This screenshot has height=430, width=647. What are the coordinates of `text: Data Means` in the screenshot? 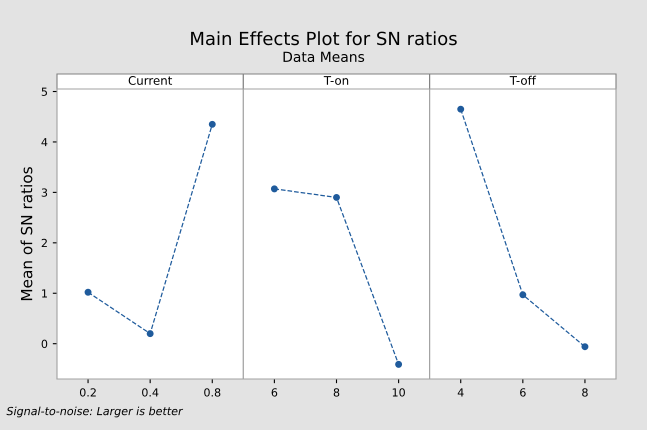 It's located at (324, 57).